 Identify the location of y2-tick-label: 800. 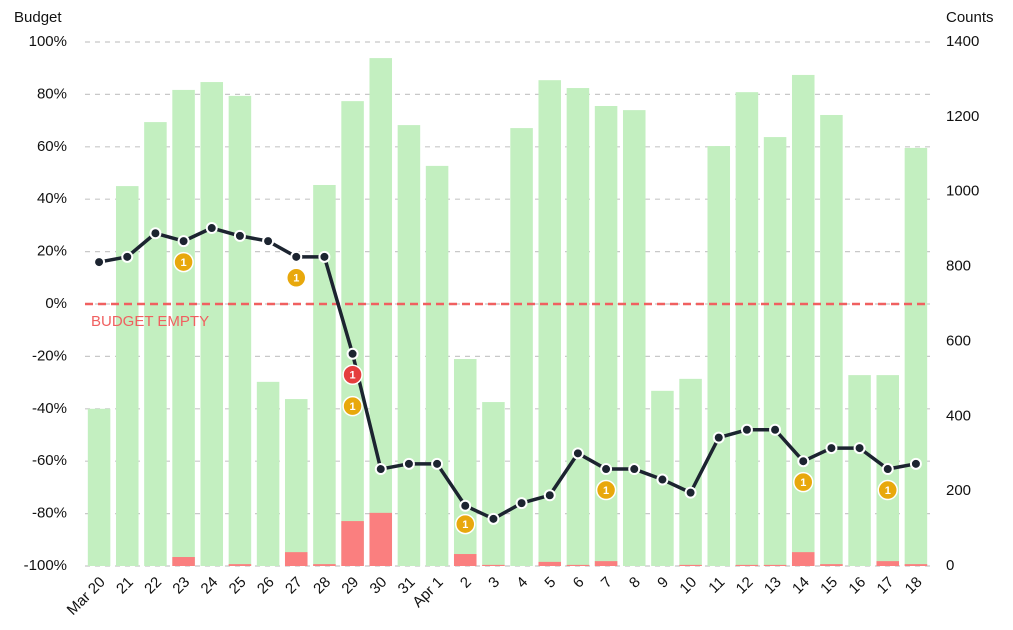
(958, 266).